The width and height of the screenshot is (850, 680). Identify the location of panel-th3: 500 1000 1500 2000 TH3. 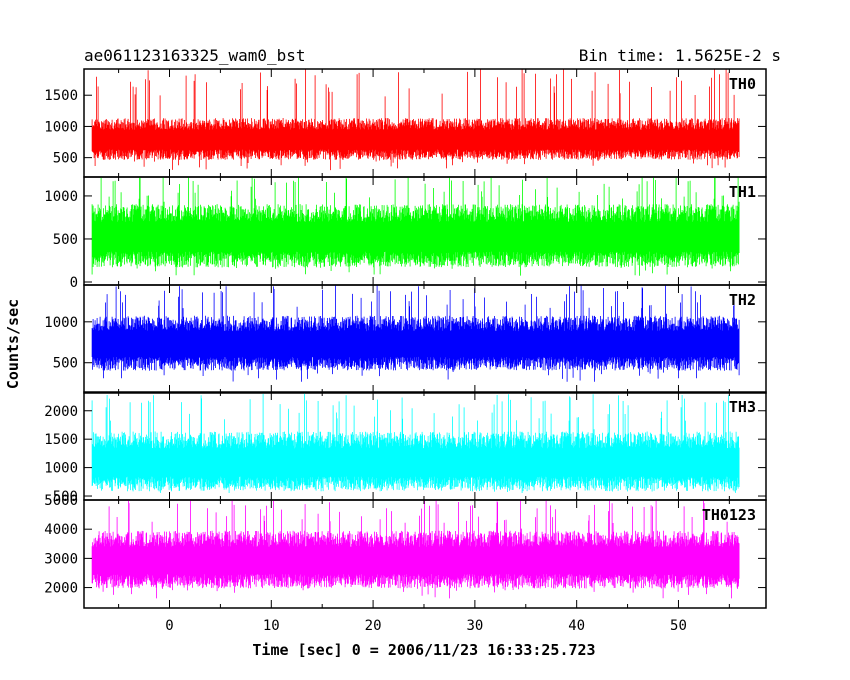
(405, 448).